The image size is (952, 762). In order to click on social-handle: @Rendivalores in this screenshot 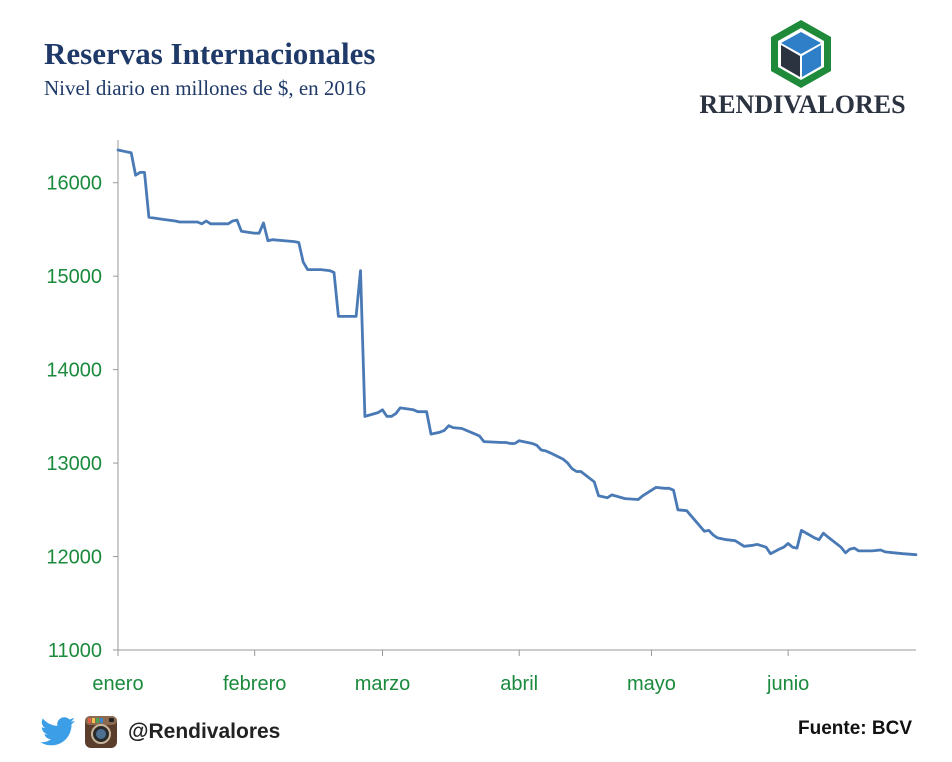, I will do `click(204, 731)`.